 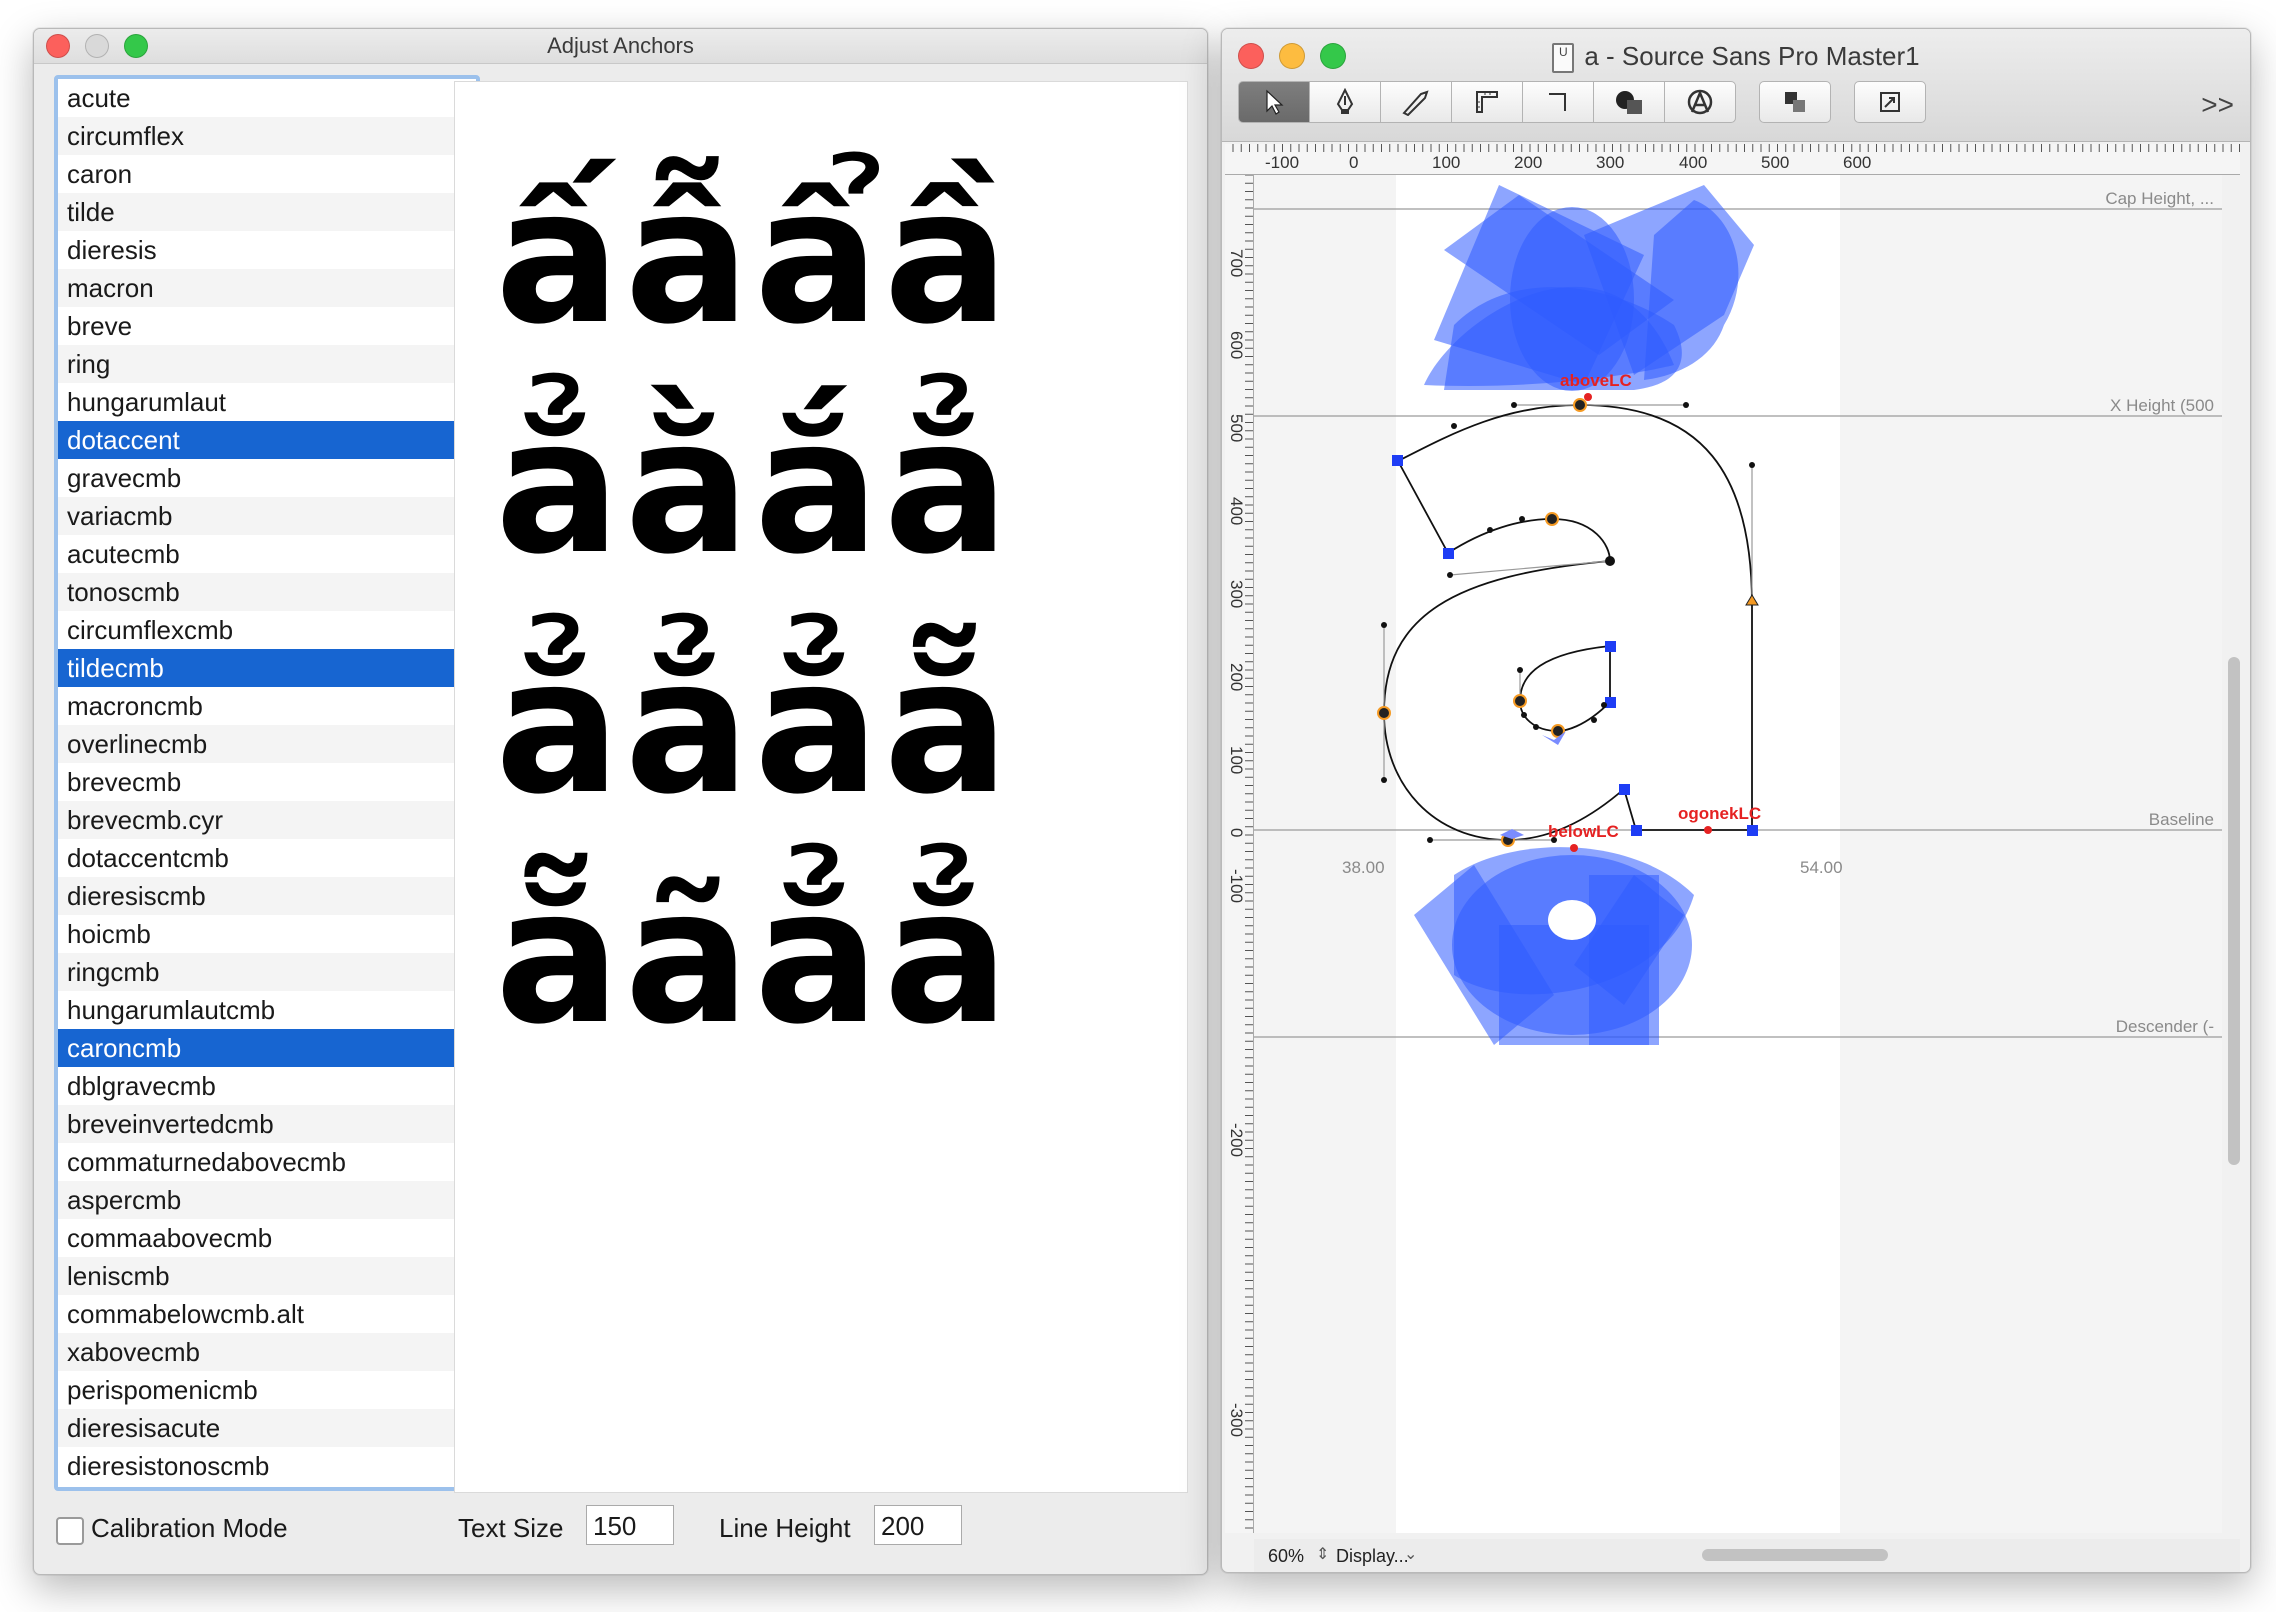 I want to click on layers-icon, so click(x=1795, y=102).